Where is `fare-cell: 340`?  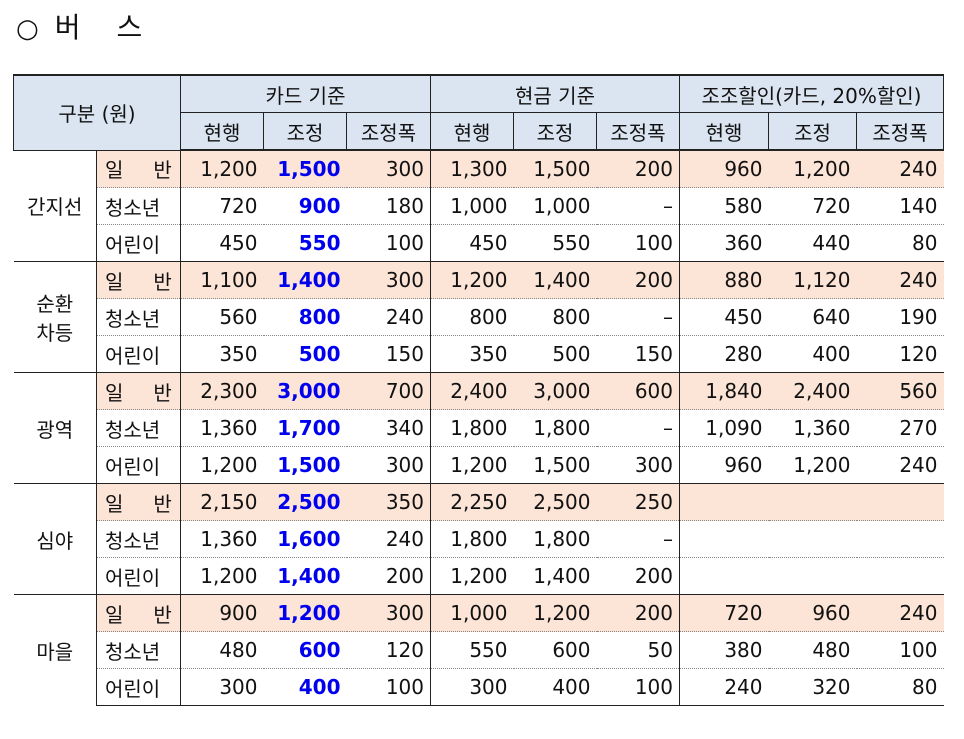
fare-cell: 340 is located at coordinates (388, 428).